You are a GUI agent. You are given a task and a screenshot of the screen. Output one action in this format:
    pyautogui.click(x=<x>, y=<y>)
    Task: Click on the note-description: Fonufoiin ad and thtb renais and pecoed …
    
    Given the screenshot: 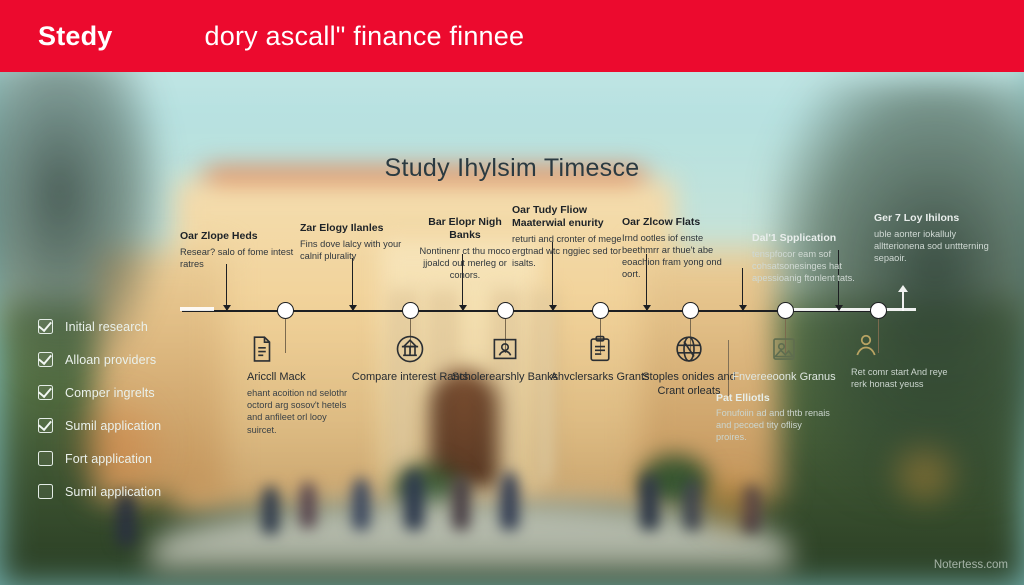 What is the action you would take?
    pyautogui.click(x=773, y=425)
    